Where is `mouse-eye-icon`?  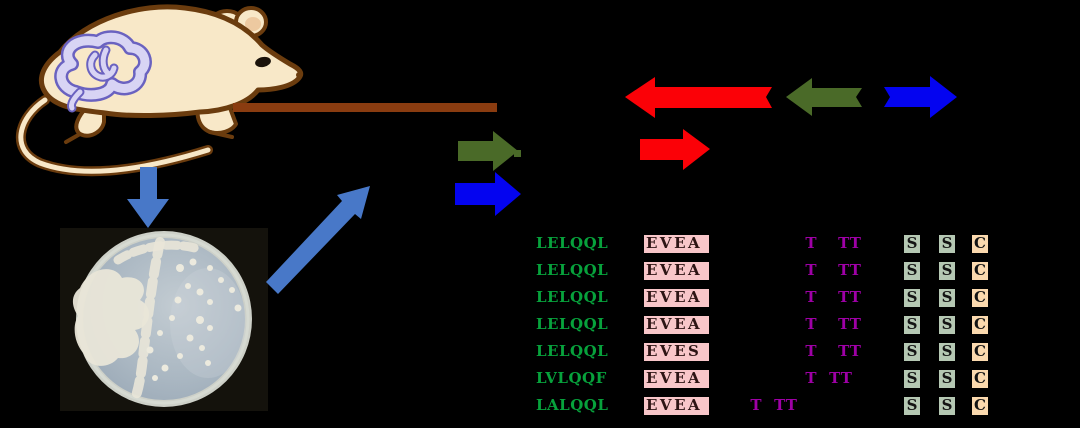 mouse-eye-icon is located at coordinates (263, 62).